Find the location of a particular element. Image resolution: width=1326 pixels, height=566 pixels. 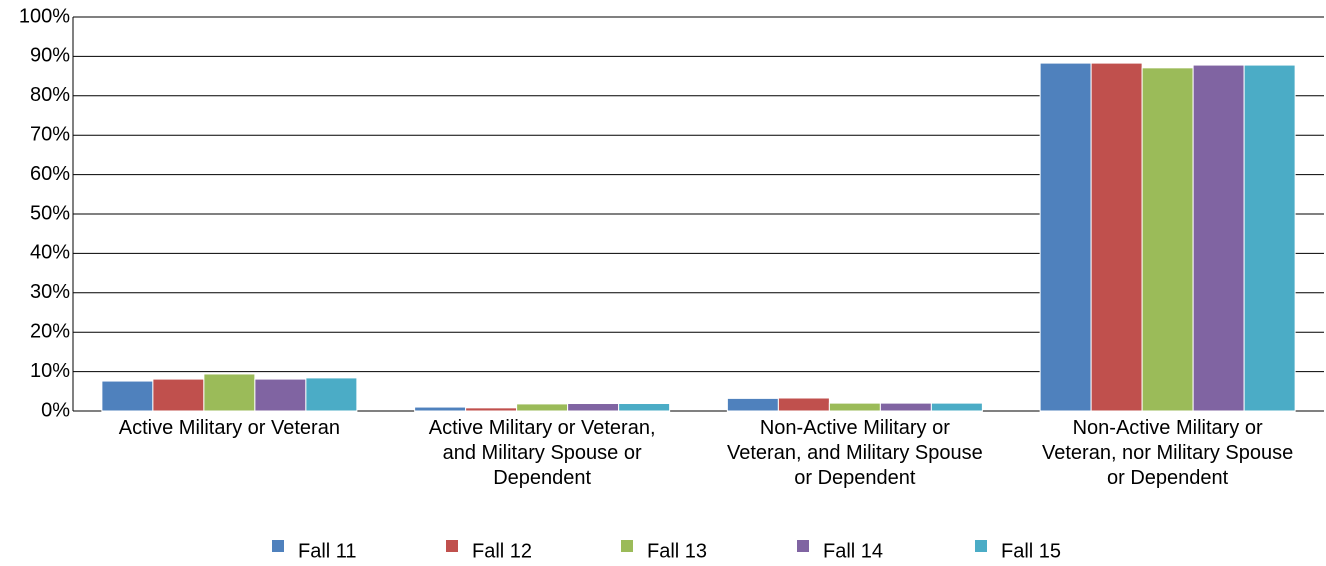

y-tick-label: 50% is located at coordinates (50, 213).